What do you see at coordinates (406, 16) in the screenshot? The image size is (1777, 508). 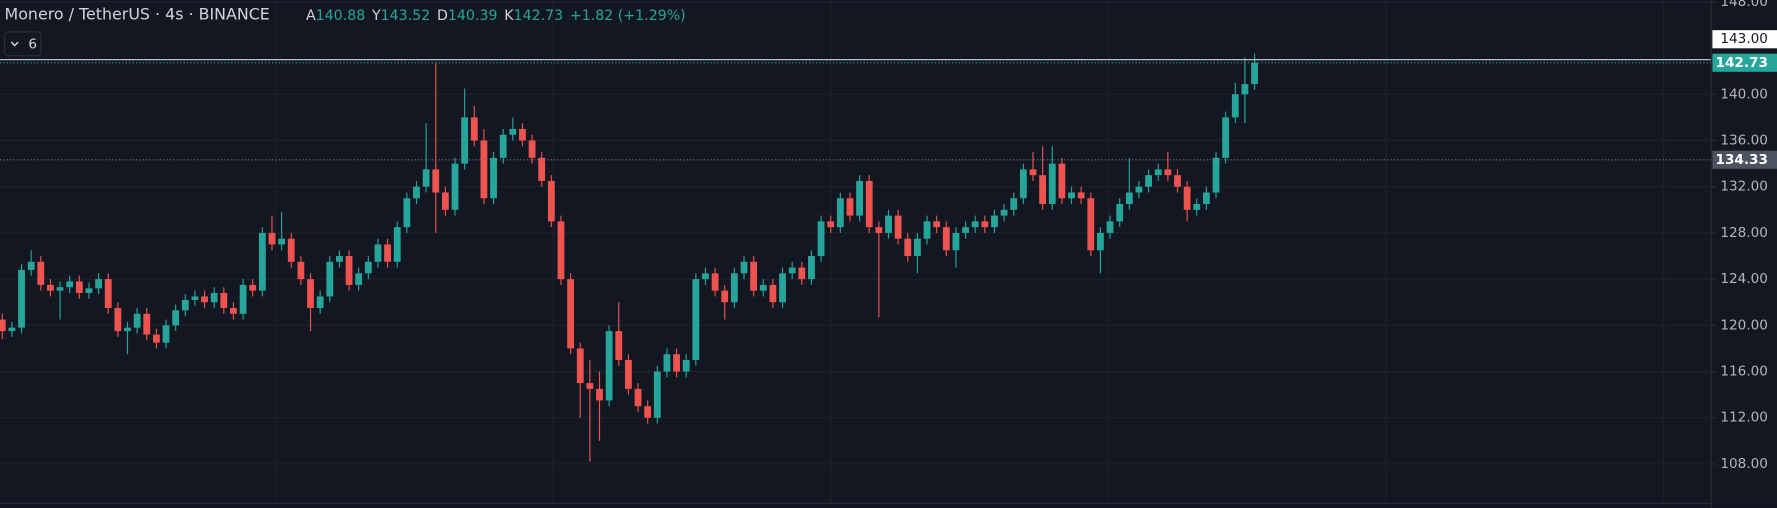 I see `ohlc-value: 143.52` at bounding box center [406, 16].